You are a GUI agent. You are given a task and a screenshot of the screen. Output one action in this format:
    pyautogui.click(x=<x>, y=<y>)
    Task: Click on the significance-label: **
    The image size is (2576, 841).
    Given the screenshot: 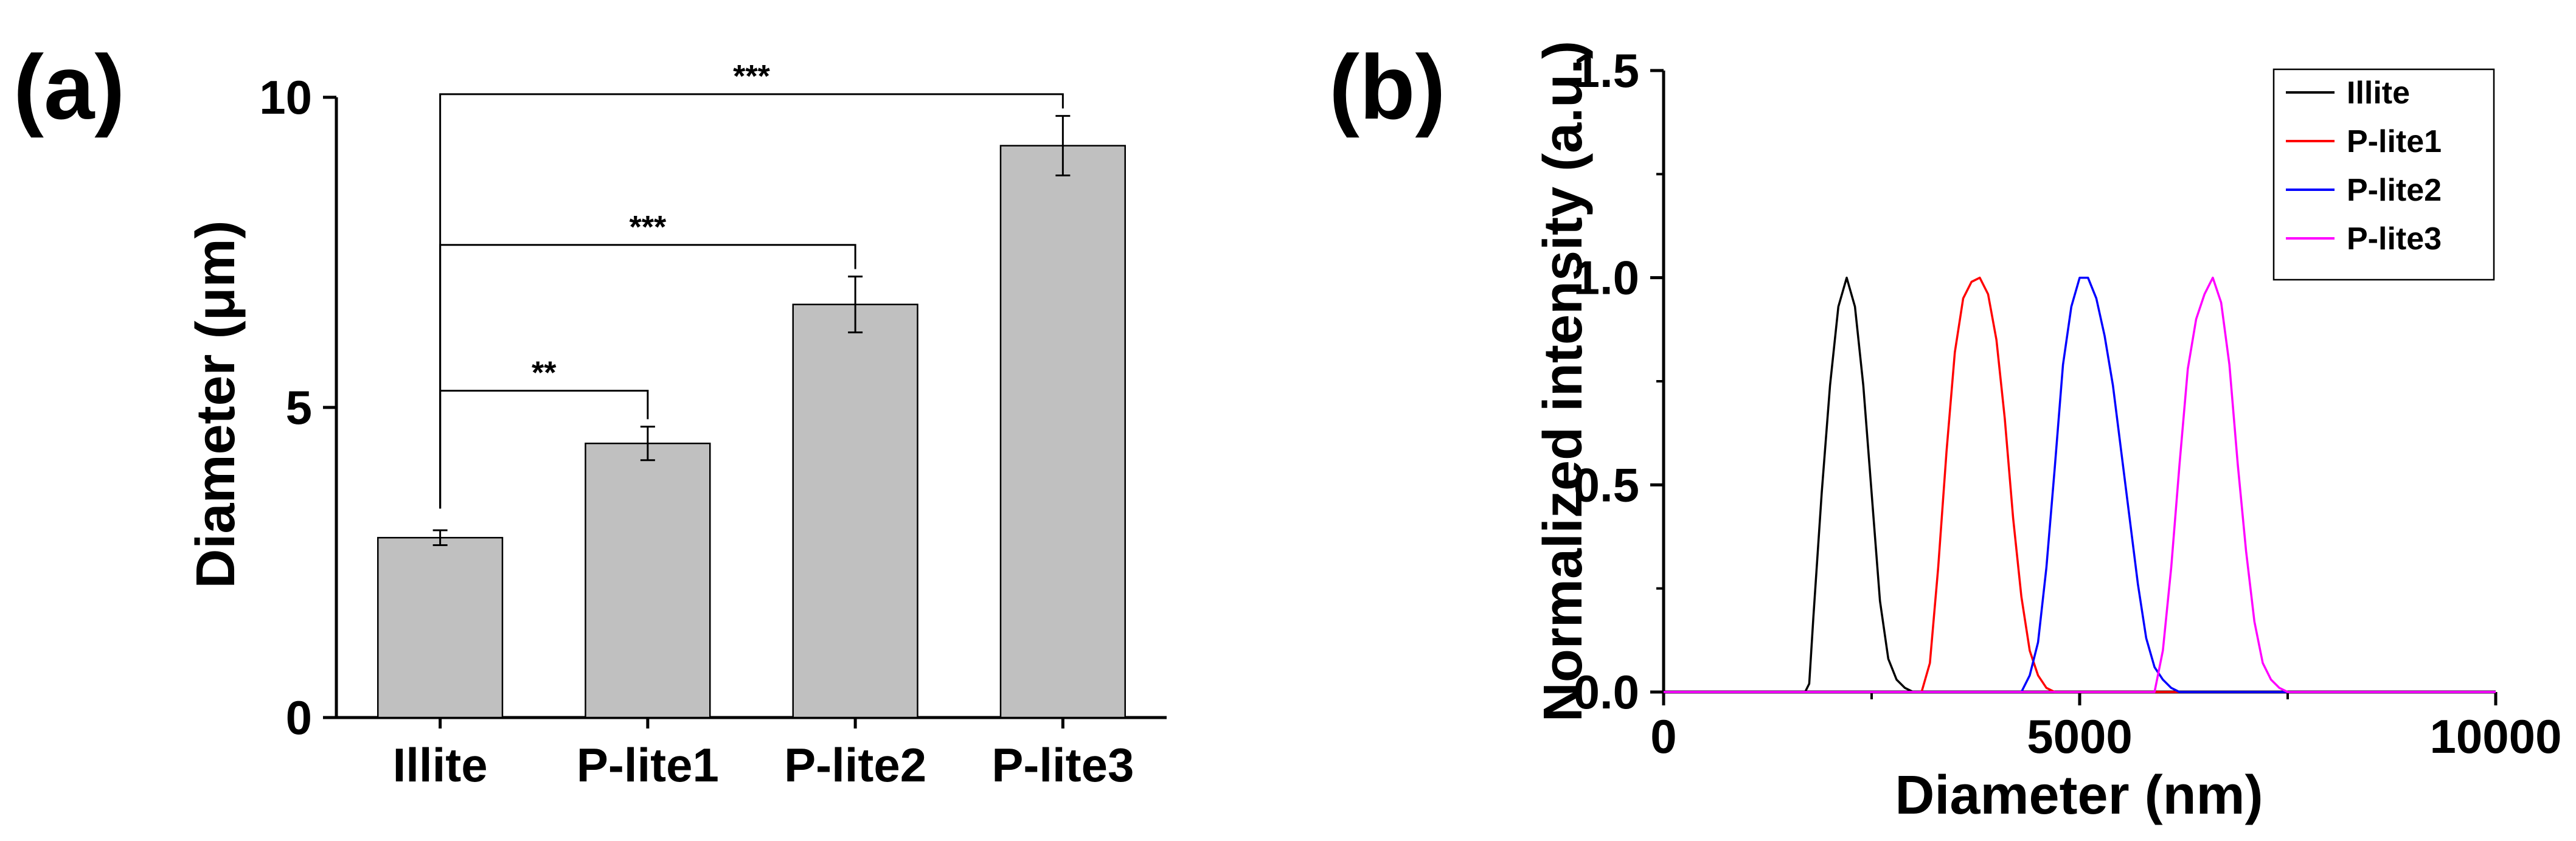 What is the action you would take?
    pyautogui.click(x=544, y=372)
    